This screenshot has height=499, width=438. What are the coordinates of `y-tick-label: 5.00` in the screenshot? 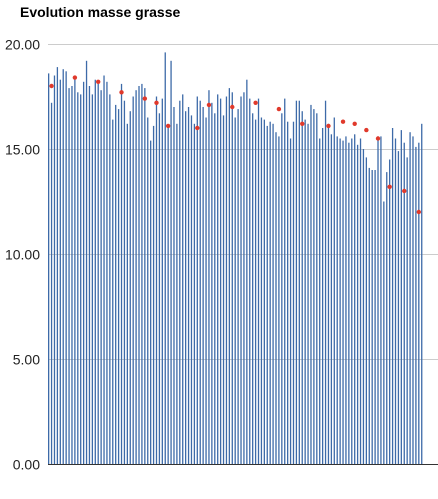 It's located at (26, 360).